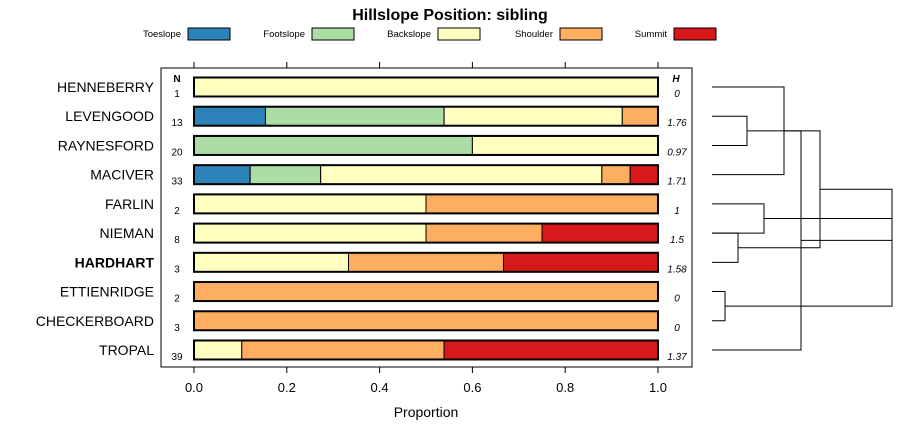  I want to click on n-label: 39, so click(177, 357).